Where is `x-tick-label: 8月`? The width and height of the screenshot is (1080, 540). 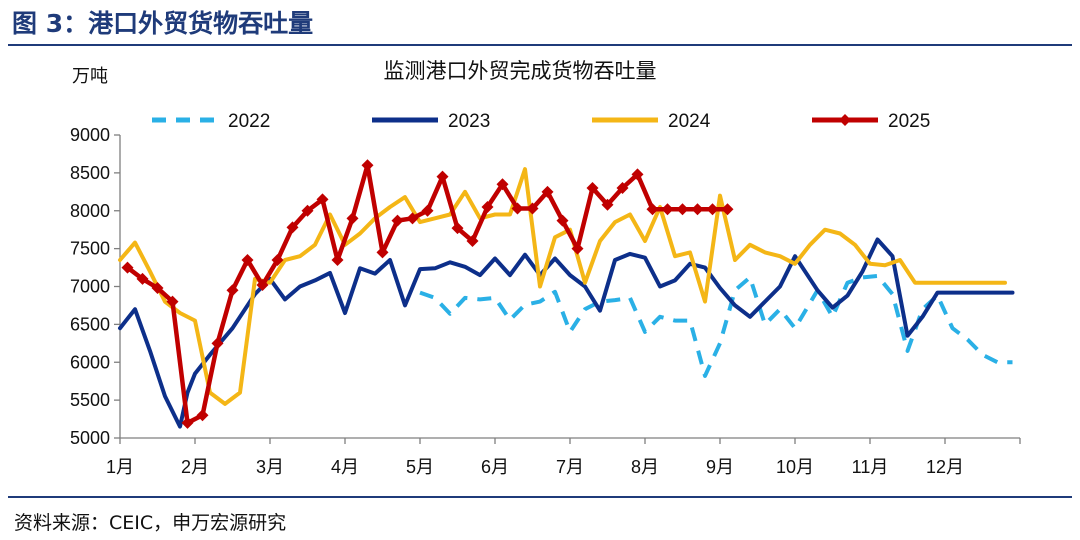 x-tick-label: 8月 is located at coordinates (645, 467).